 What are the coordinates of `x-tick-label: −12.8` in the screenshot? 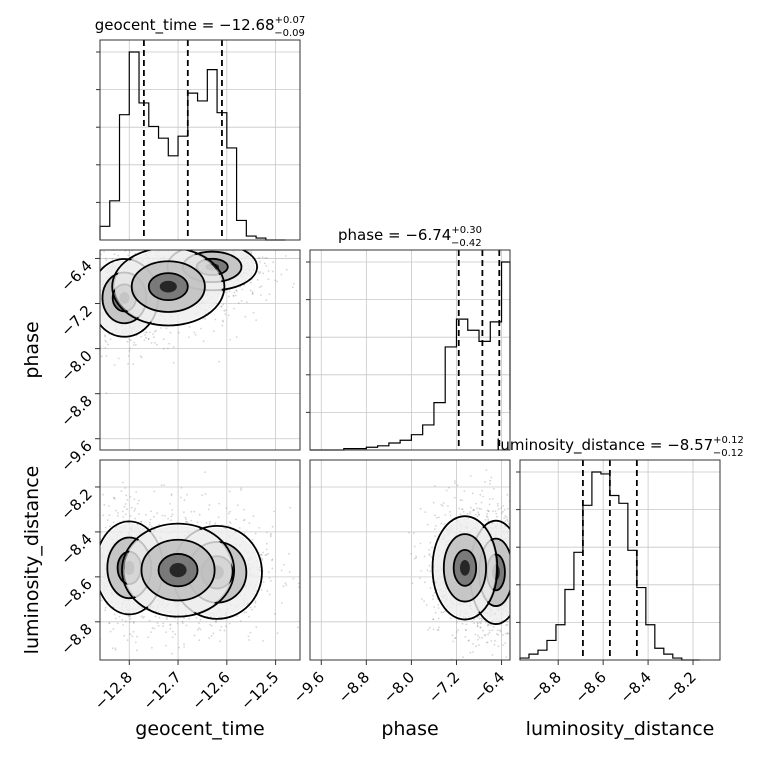 It's located at (113, 690).